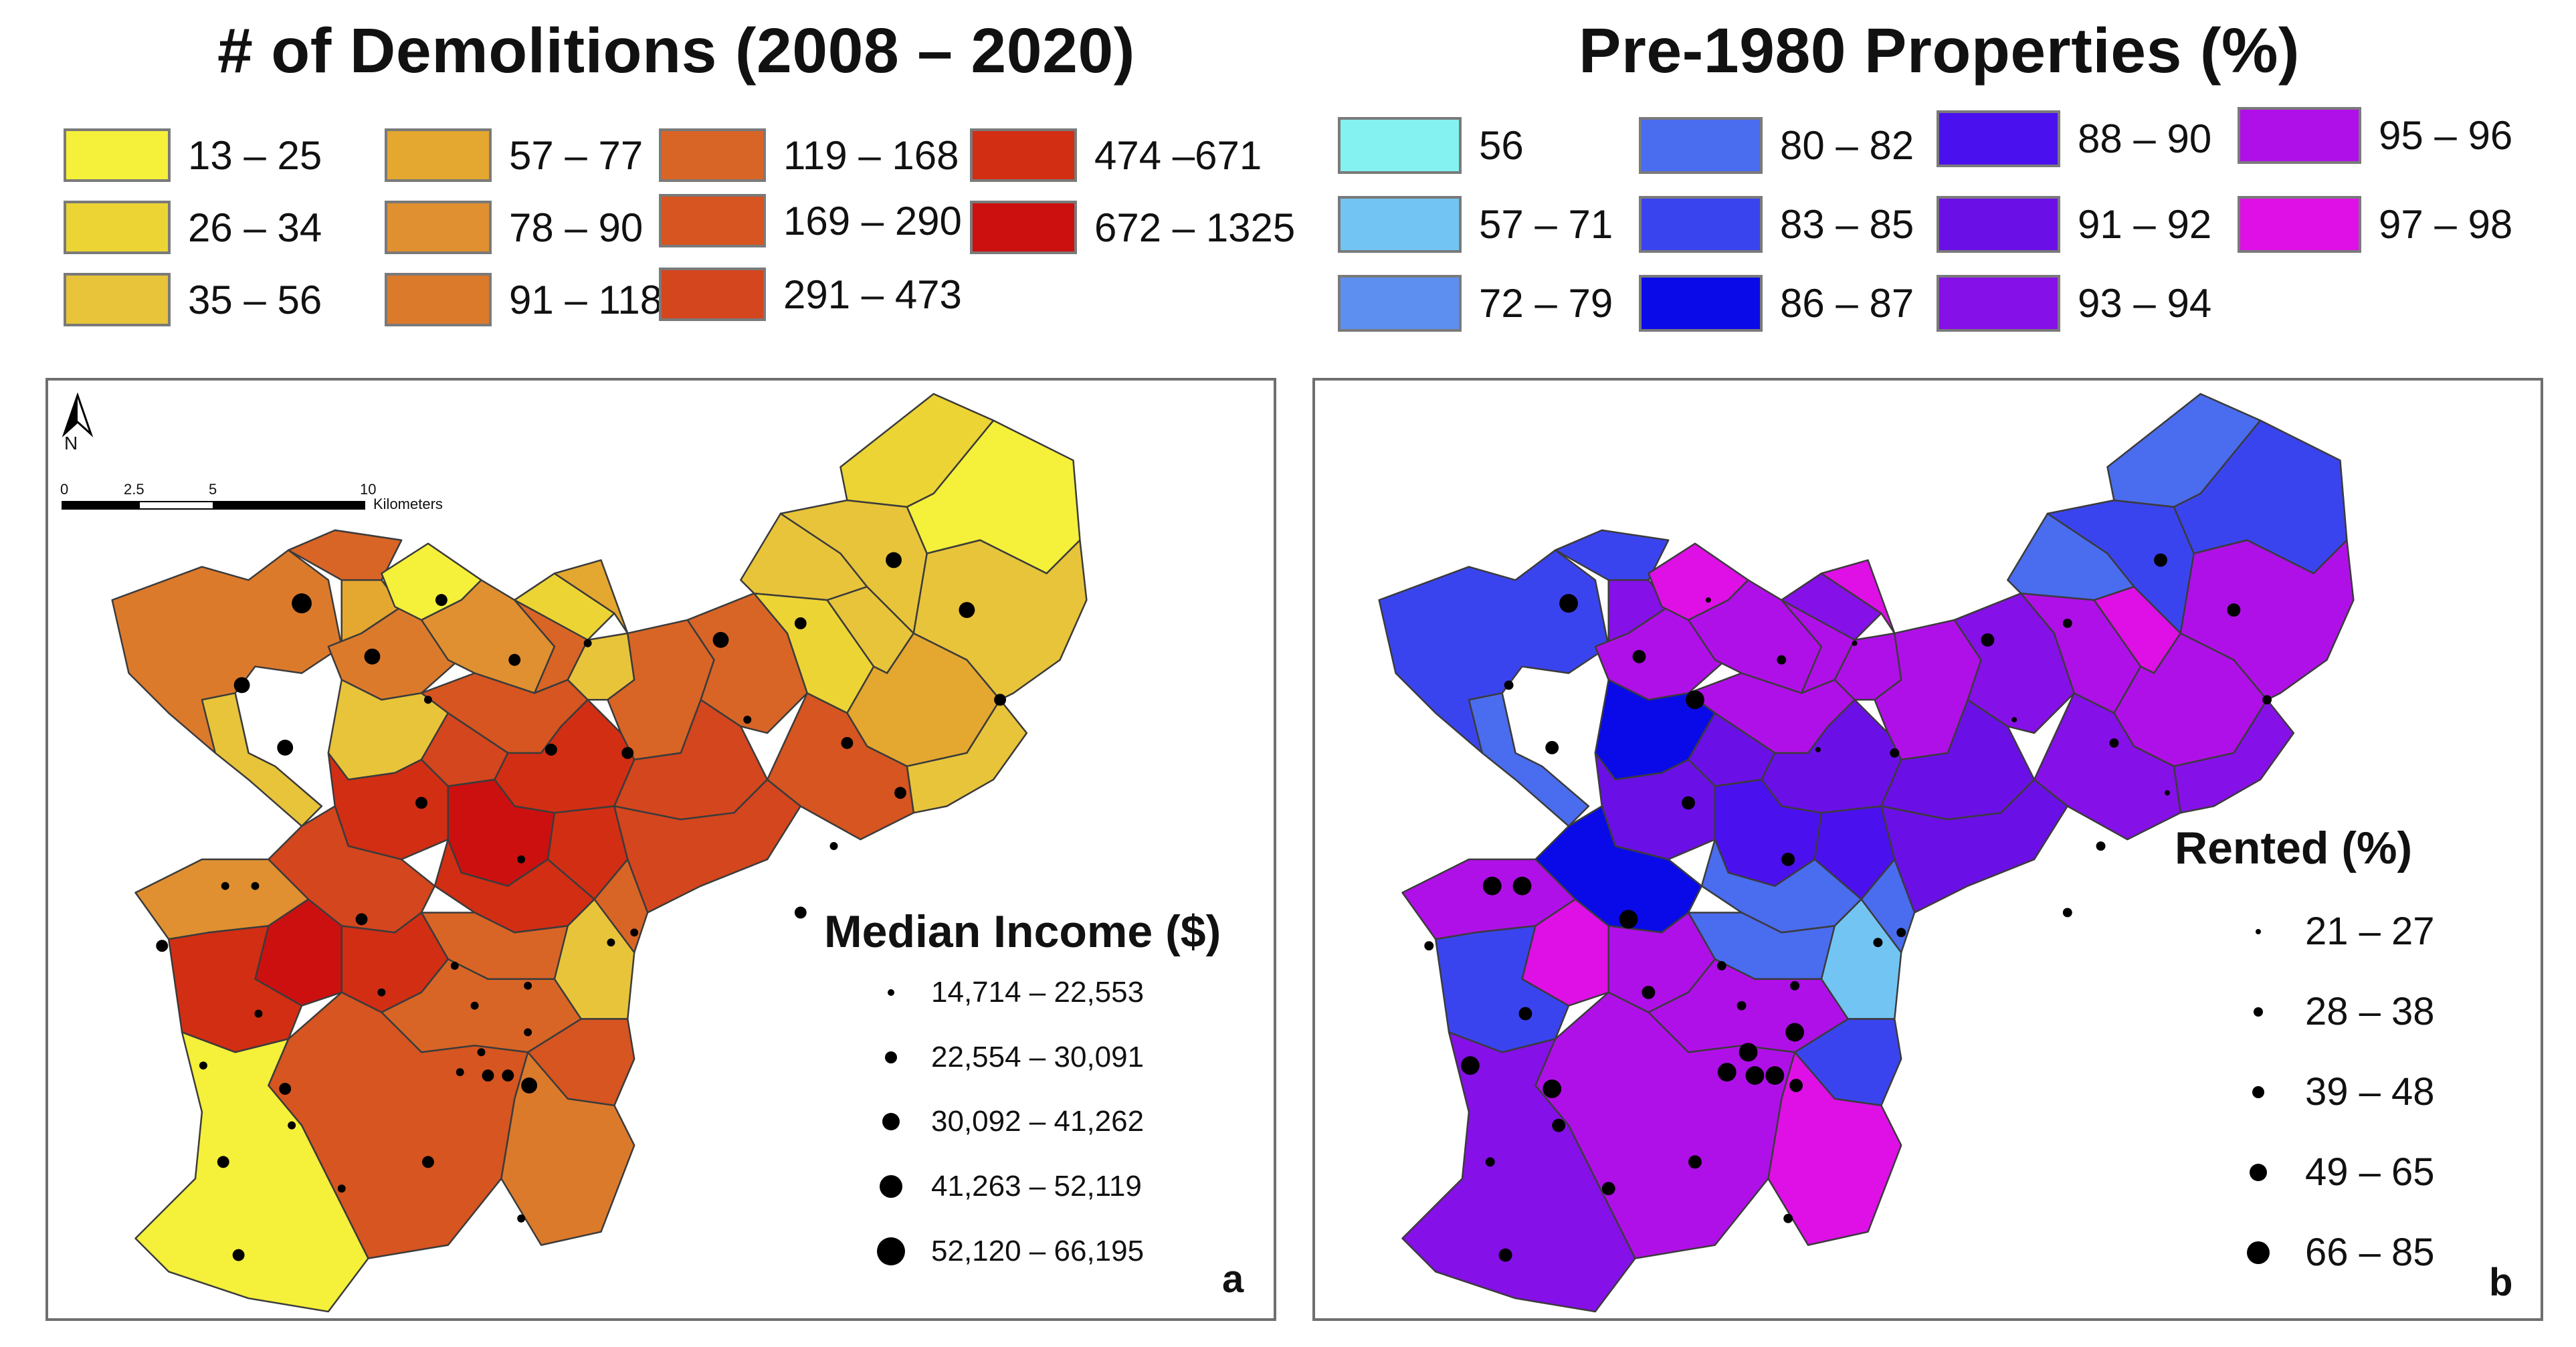  Describe the element at coordinates (1939, 50) in the screenshot. I see `pre1980-title: Pre-1980 Properties (%)` at that location.